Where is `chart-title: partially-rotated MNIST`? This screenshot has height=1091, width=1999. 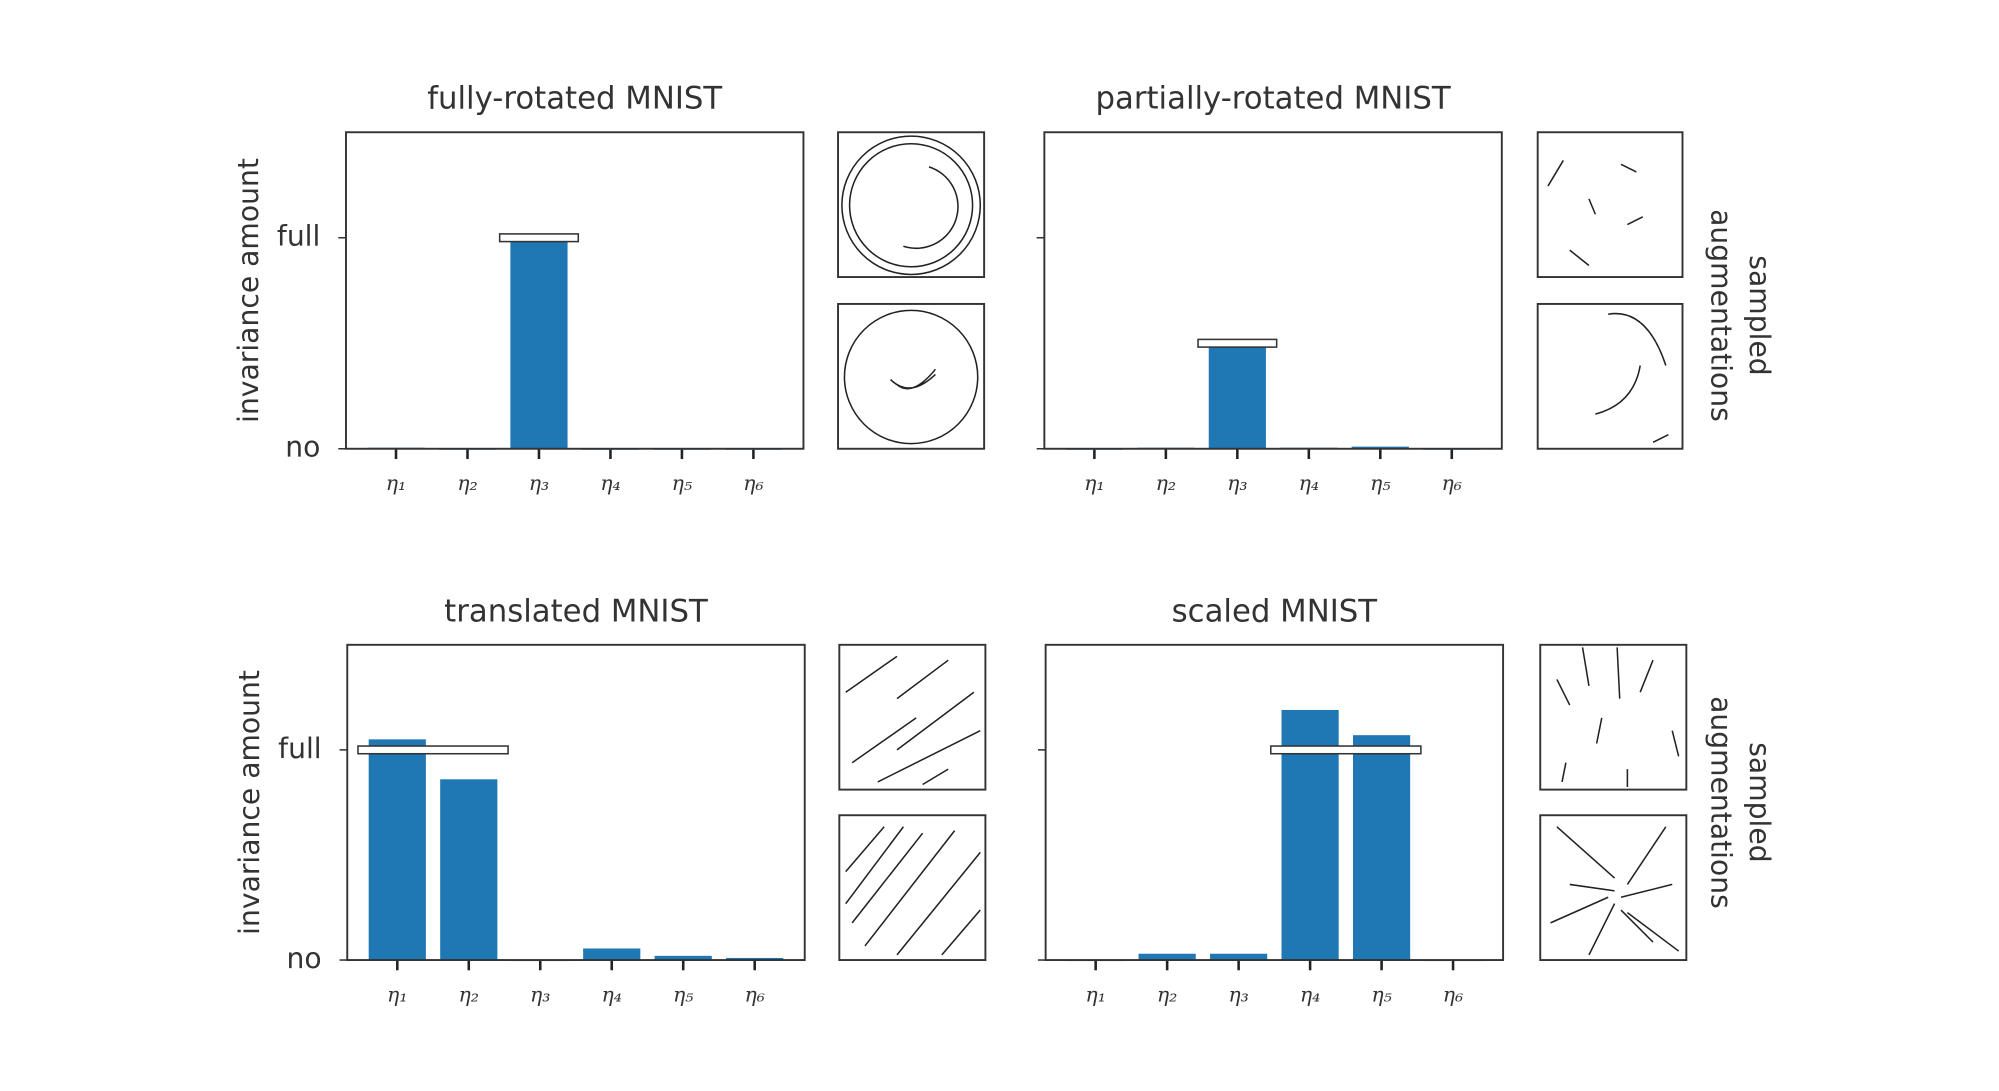 chart-title: partially-rotated MNIST is located at coordinates (1273, 99).